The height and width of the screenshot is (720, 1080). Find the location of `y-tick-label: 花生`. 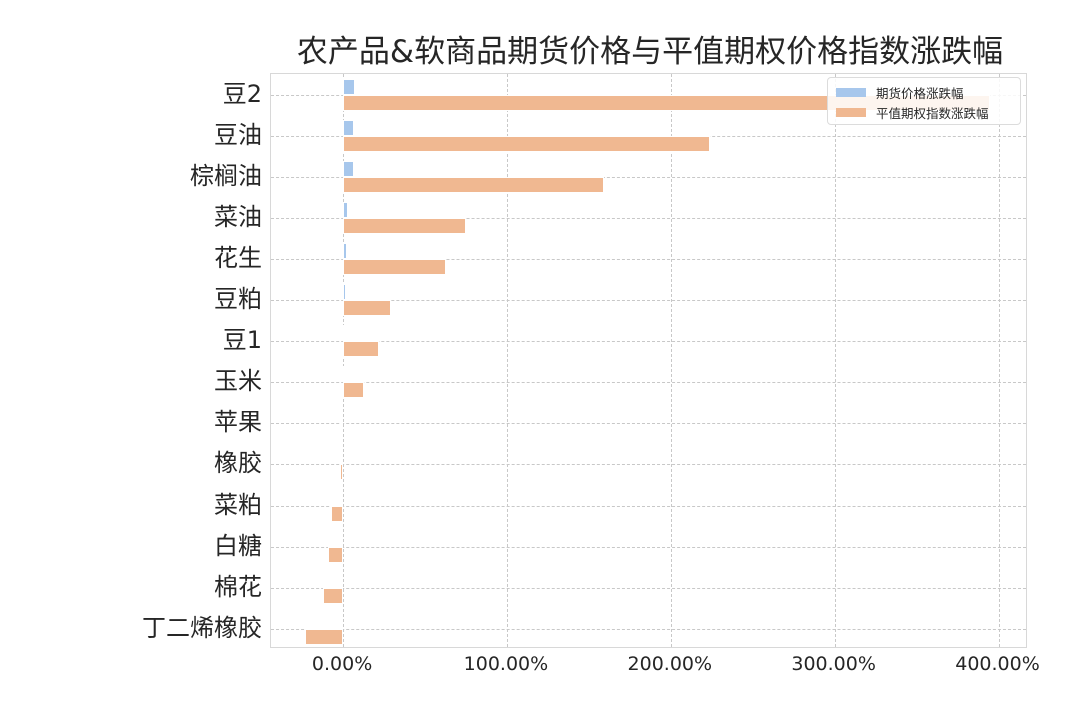

y-tick-label: 花生 is located at coordinates (238, 257).